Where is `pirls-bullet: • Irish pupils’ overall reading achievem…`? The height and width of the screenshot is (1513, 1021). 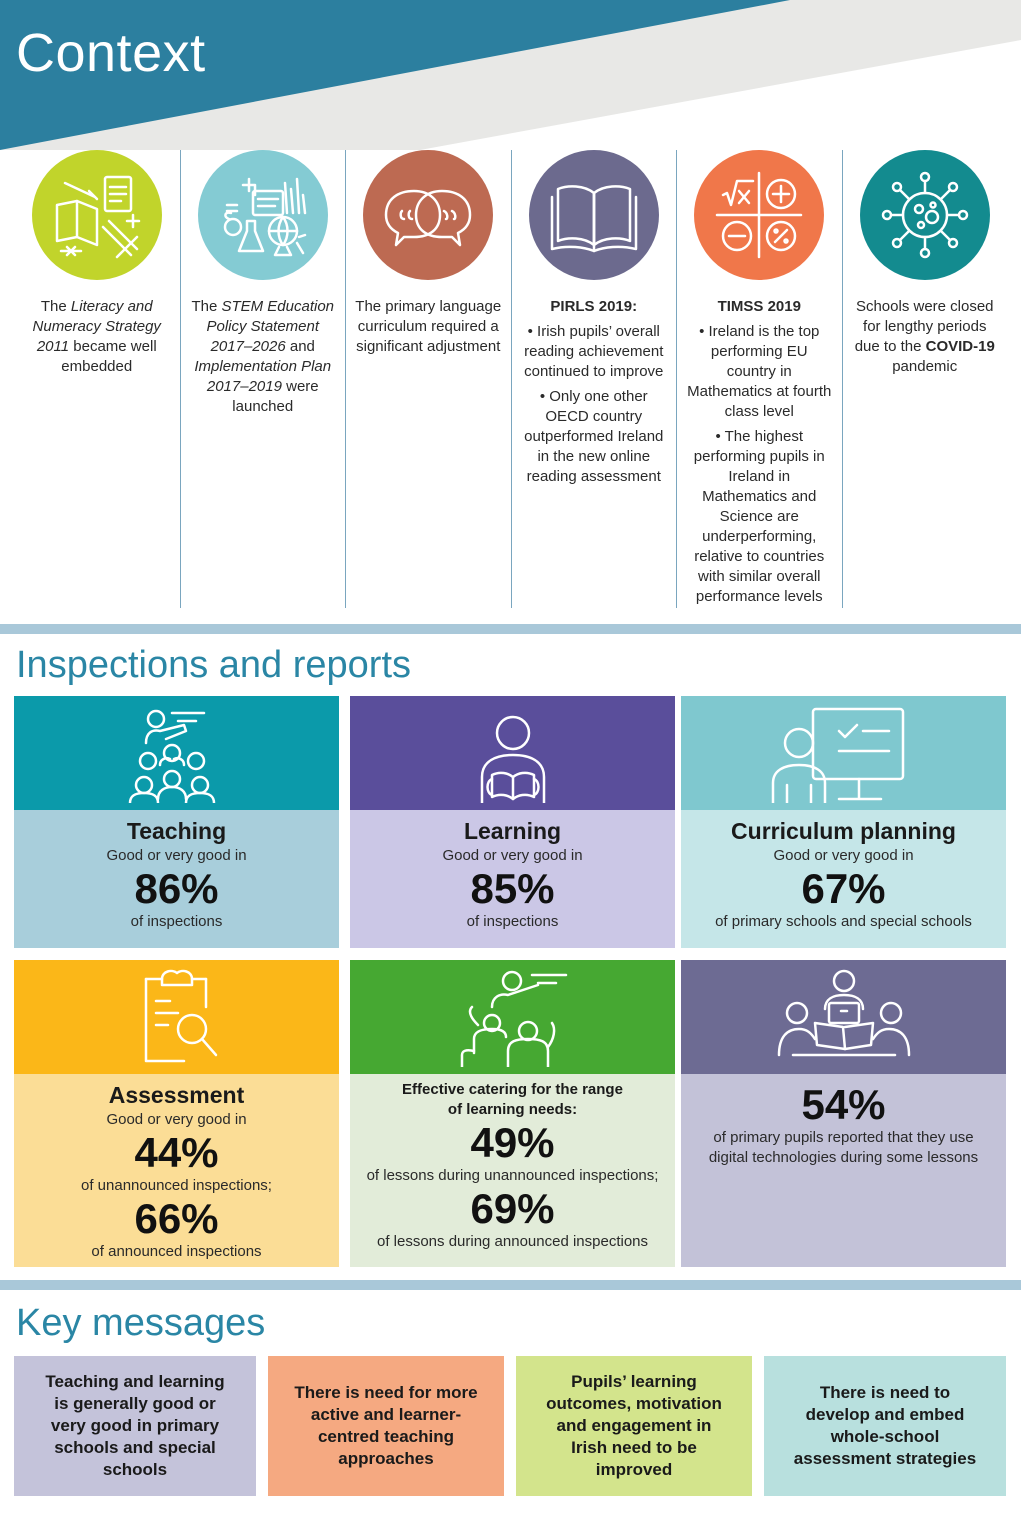 pirls-bullet: • Irish pupils’ overall reading achievem… is located at coordinates (594, 351).